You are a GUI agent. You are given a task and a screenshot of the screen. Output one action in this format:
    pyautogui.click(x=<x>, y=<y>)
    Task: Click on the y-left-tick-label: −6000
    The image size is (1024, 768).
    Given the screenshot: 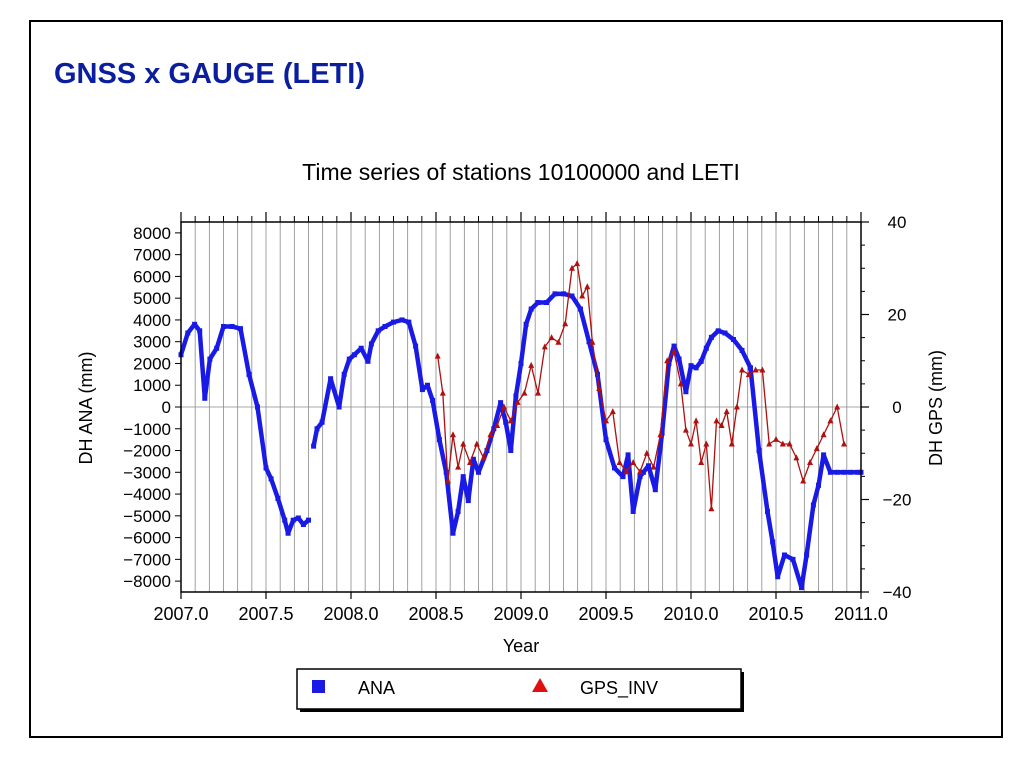 What is the action you would take?
    pyautogui.click(x=147, y=538)
    